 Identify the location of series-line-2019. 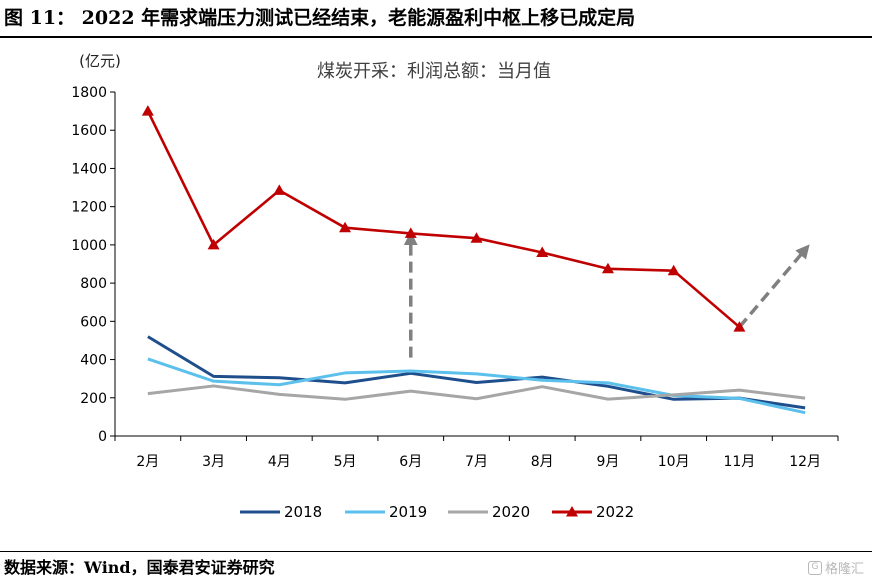
(476, 386).